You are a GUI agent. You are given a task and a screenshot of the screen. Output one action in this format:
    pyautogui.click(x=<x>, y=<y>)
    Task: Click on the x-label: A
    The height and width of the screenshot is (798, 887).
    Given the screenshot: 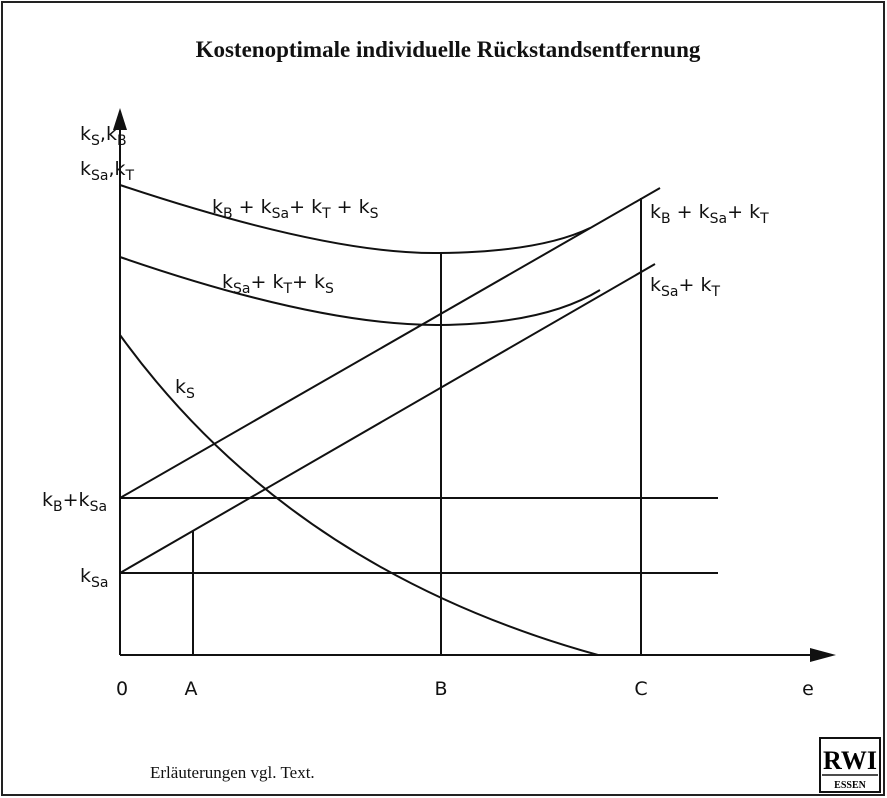 What is the action you would take?
    pyautogui.click(x=191, y=689)
    